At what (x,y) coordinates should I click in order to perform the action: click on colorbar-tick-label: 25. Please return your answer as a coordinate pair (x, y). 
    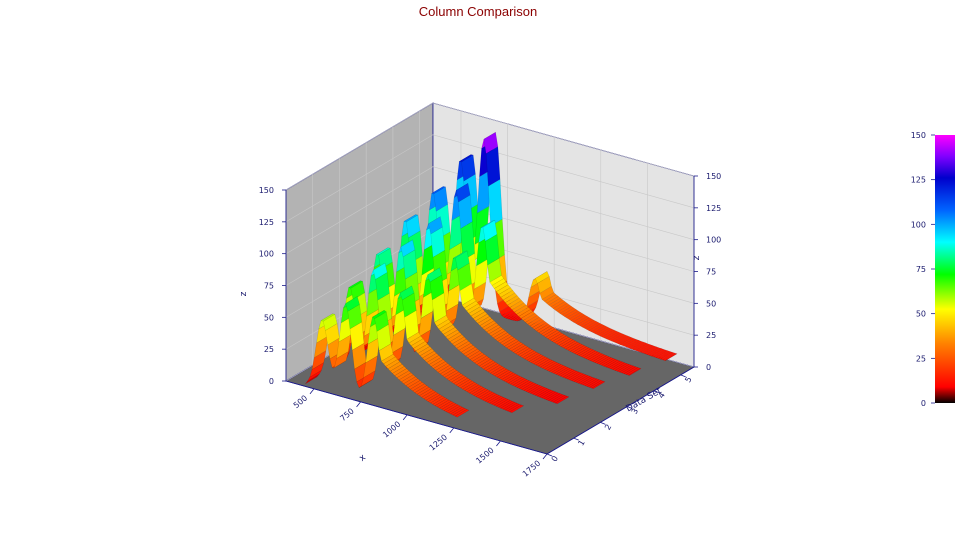
    Looking at the image, I should click on (921, 358).